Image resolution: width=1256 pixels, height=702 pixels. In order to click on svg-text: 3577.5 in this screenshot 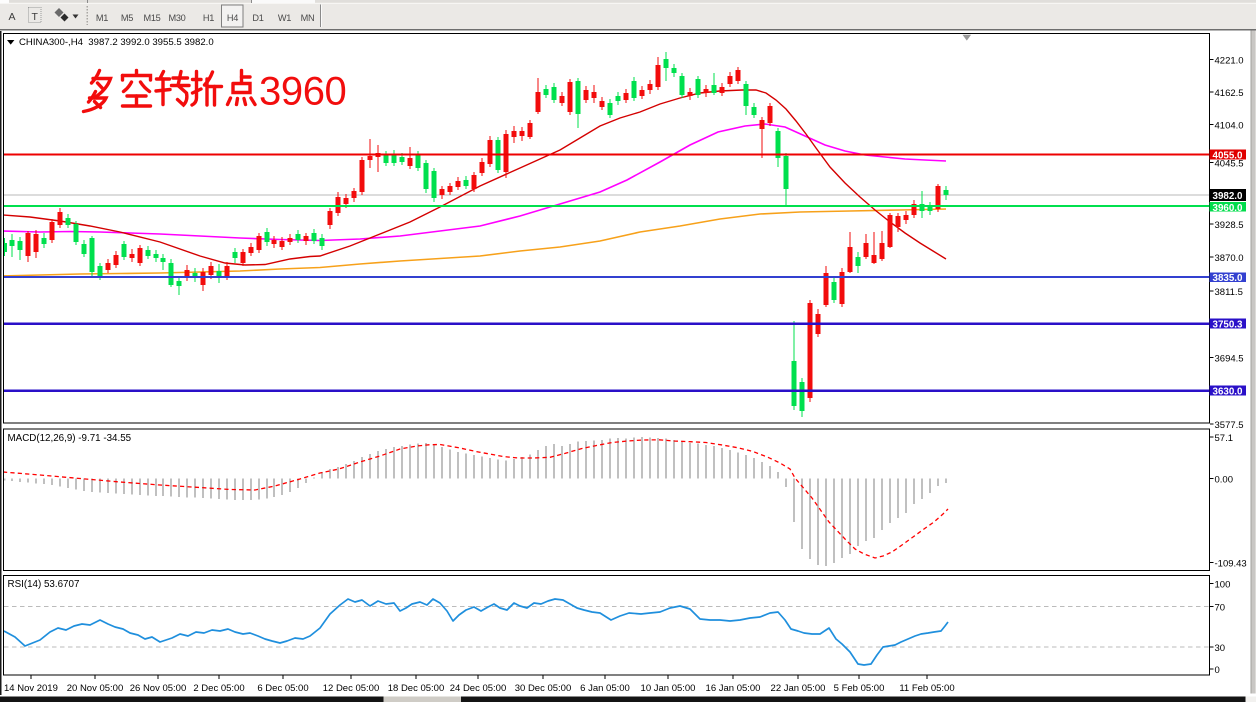, I will do `click(1229, 425)`.